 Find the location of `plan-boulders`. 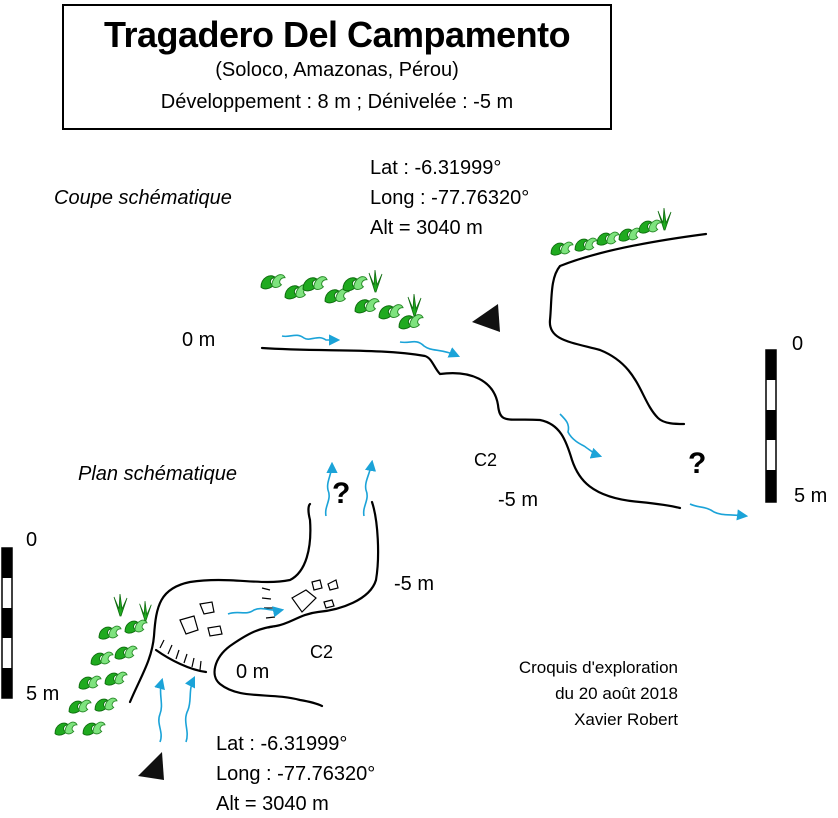

plan-boulders is located at coordinates (259, 608).